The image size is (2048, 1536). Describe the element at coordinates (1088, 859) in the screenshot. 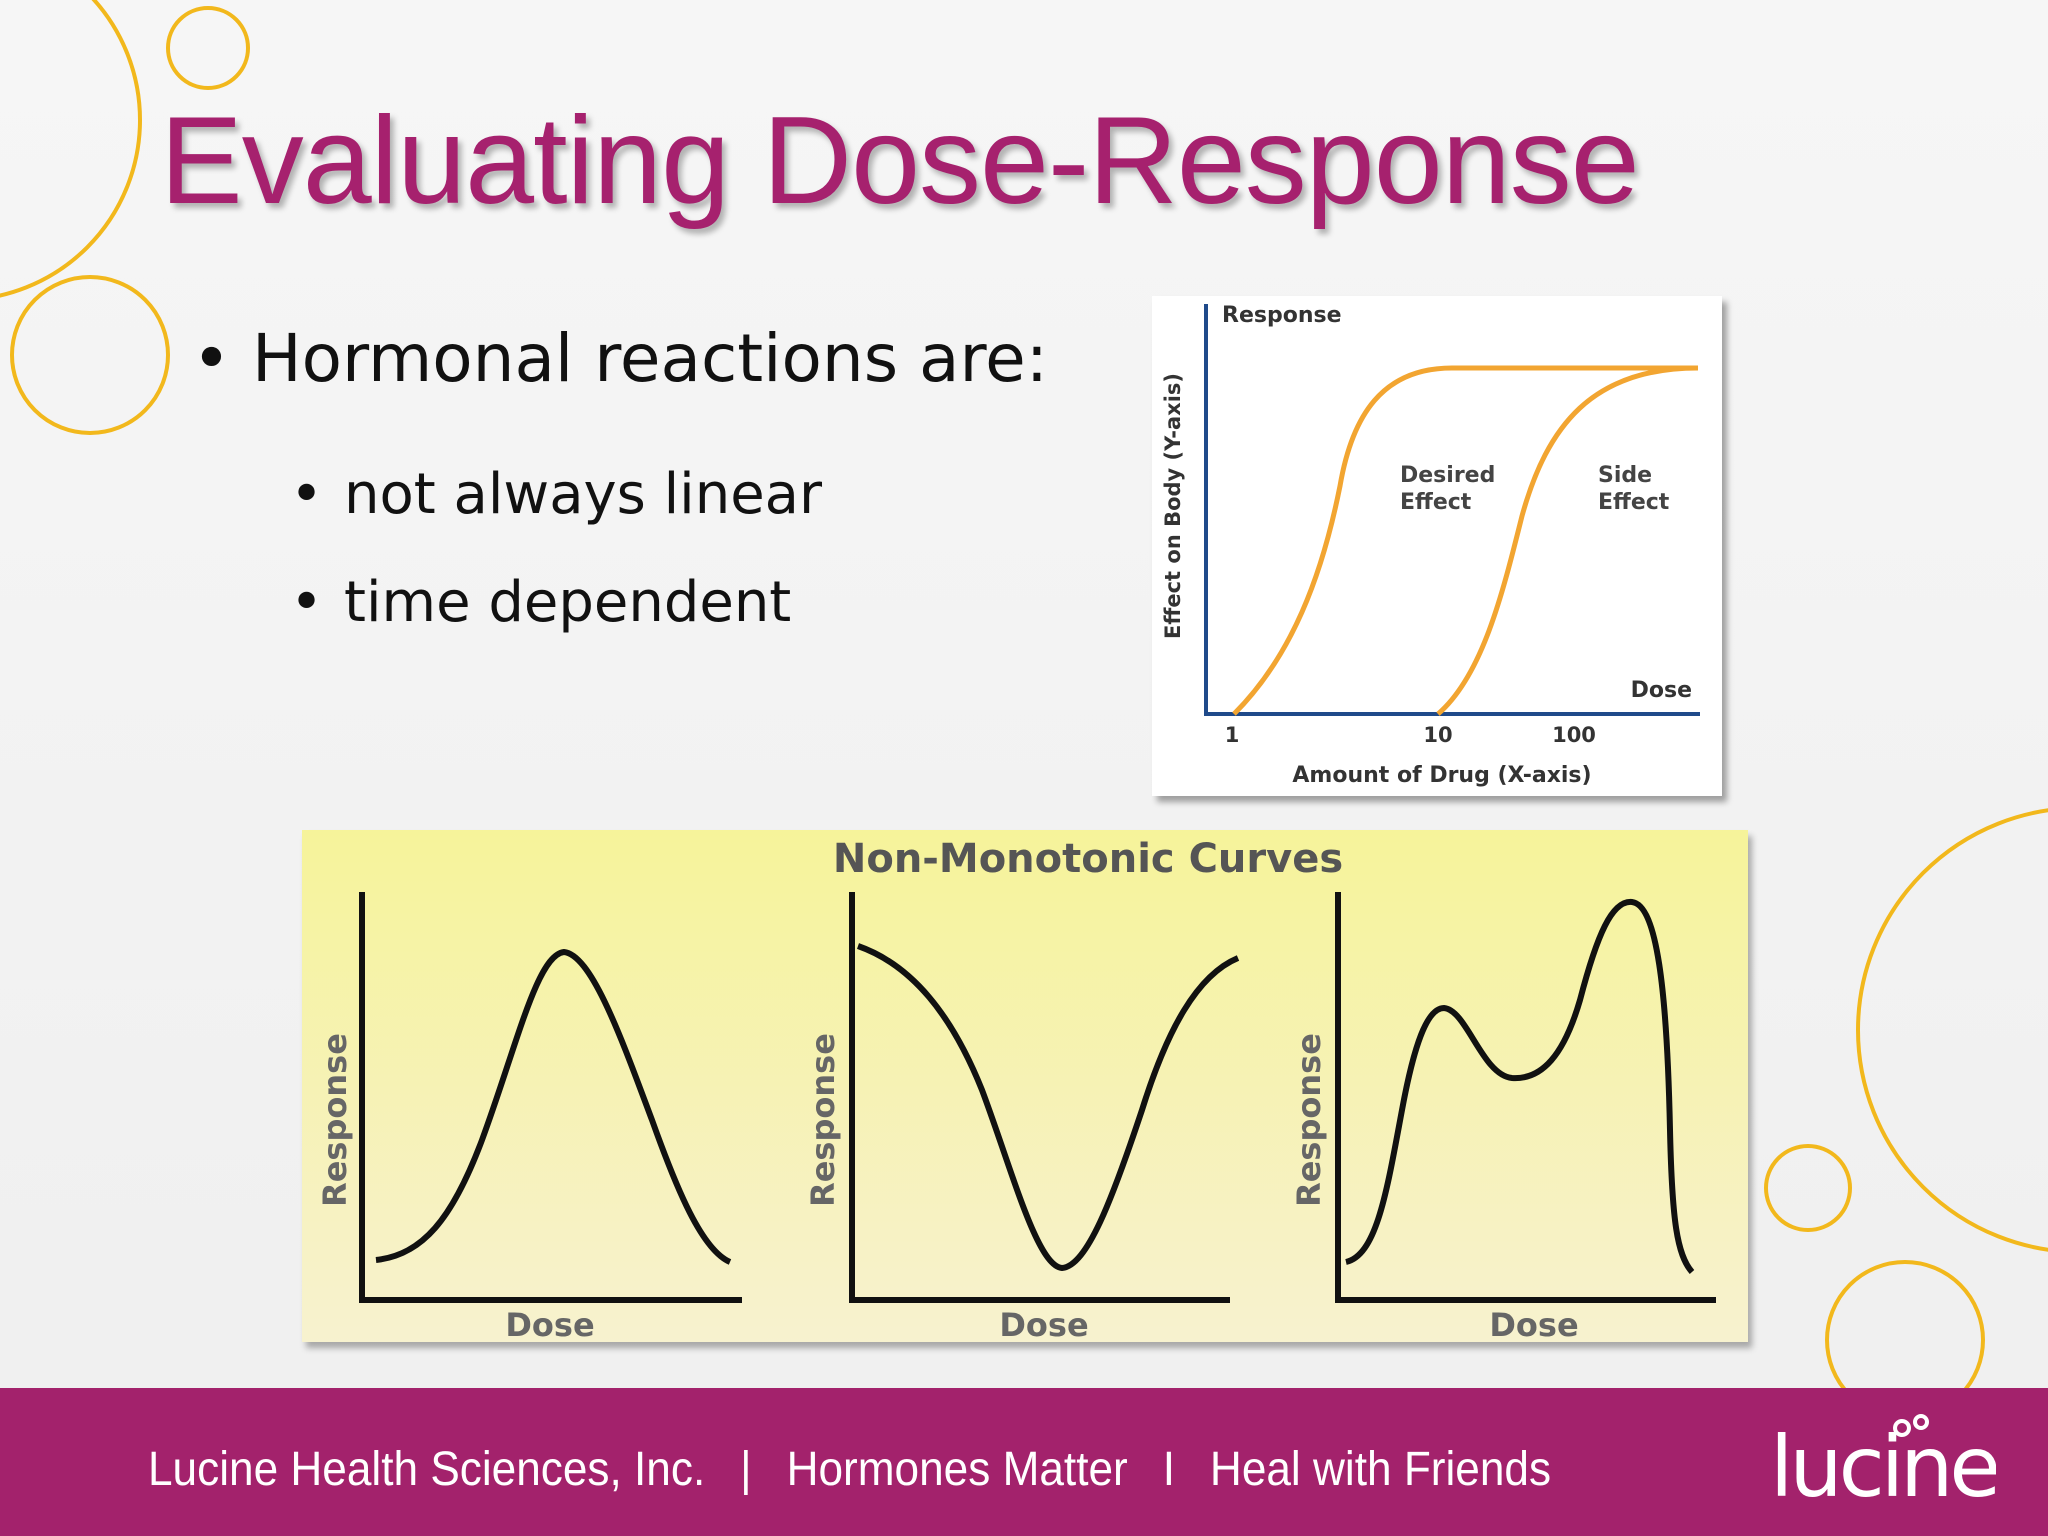

I see `non-monotonic-title: Non-Monotonic Curves` at that location.